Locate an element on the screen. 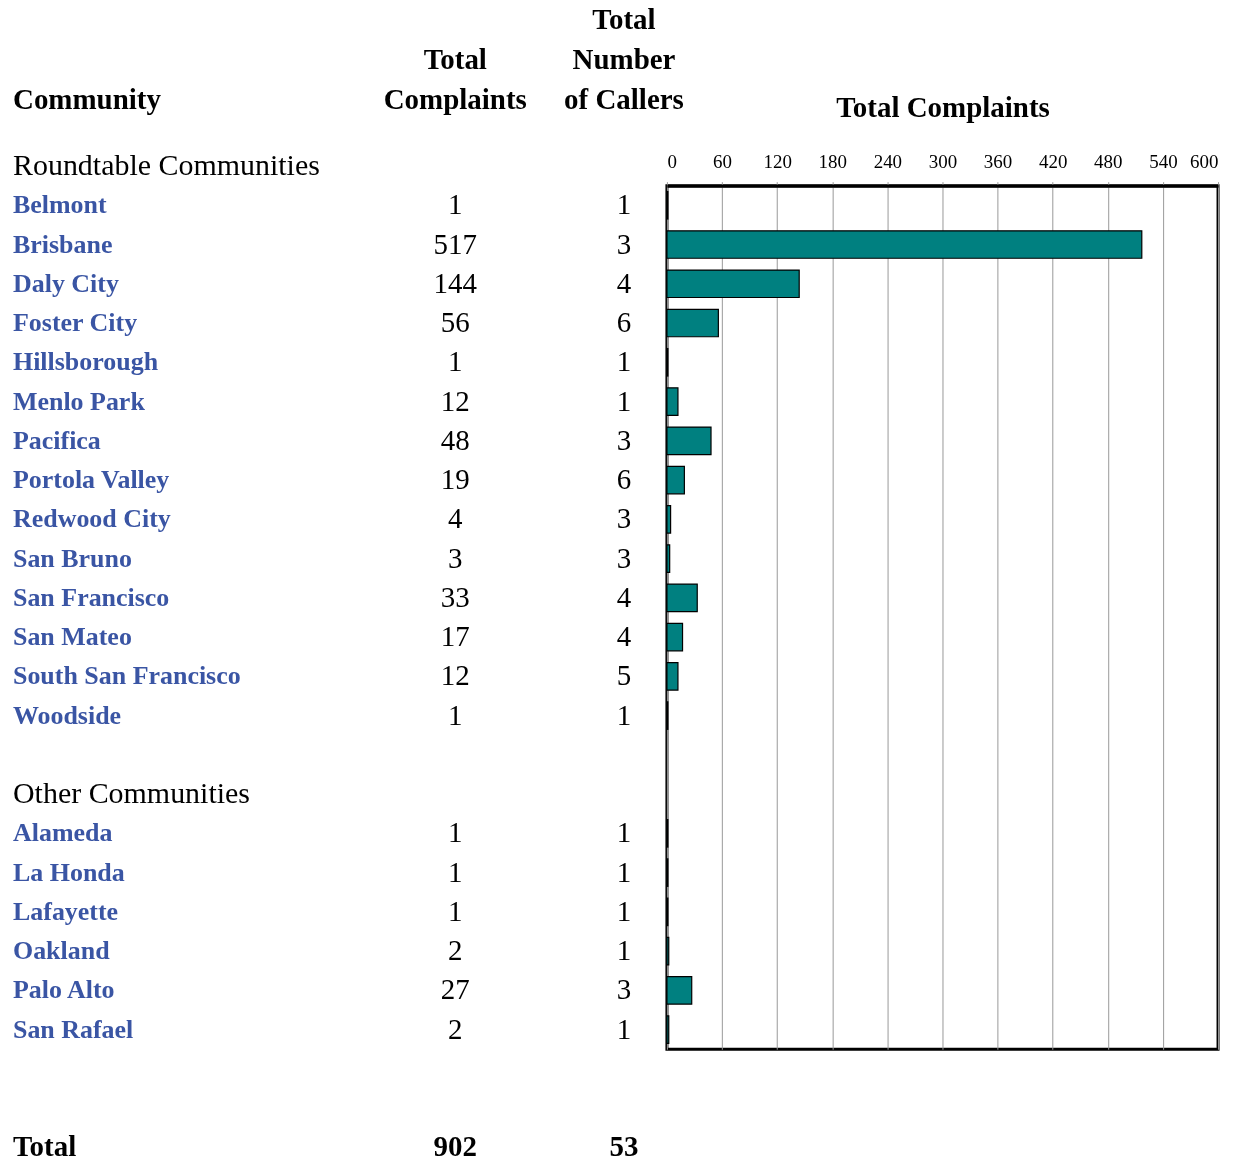  y-tick-label: Pacifica is located at coordinates (56, 440).